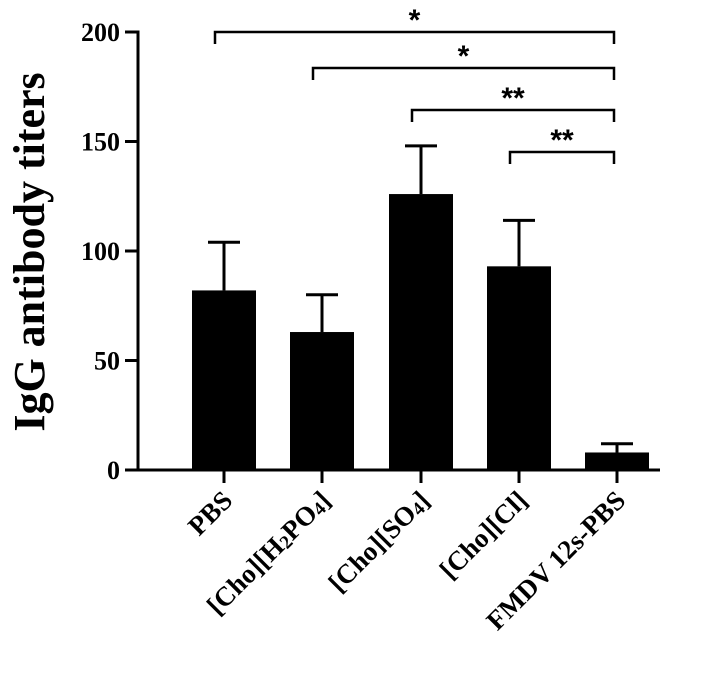  What do you see at coordinates (414, 84) in the screenshot?
I see `significance-brackets: ******` at bounding box center [414, 84].